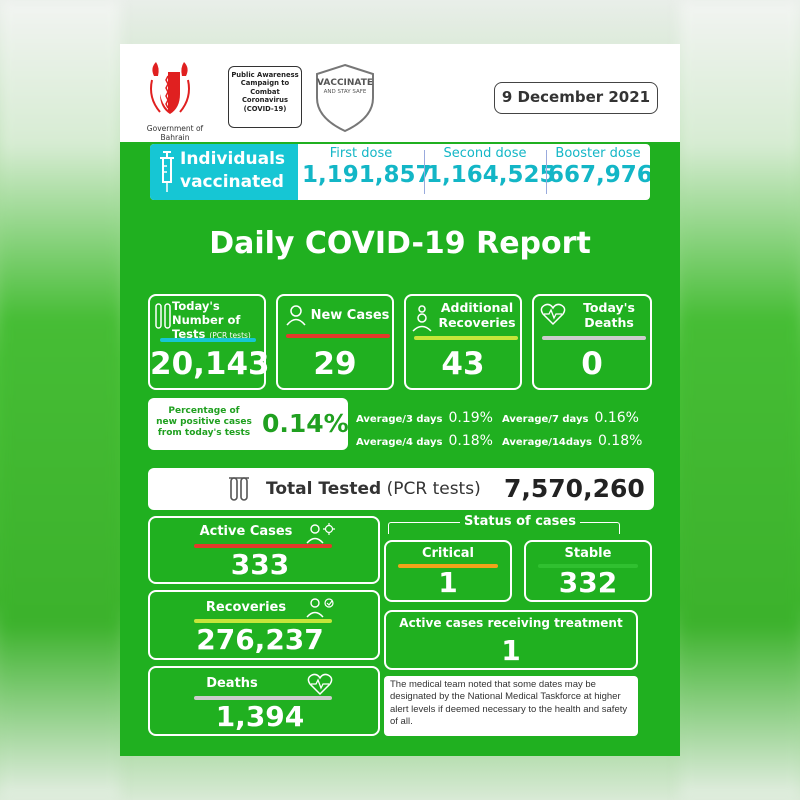 The width and height of the screenshot is (800, 800). Describe the element at coordinates (511, 650) in the screenshot. I see `treatment-value: 1` at that location.